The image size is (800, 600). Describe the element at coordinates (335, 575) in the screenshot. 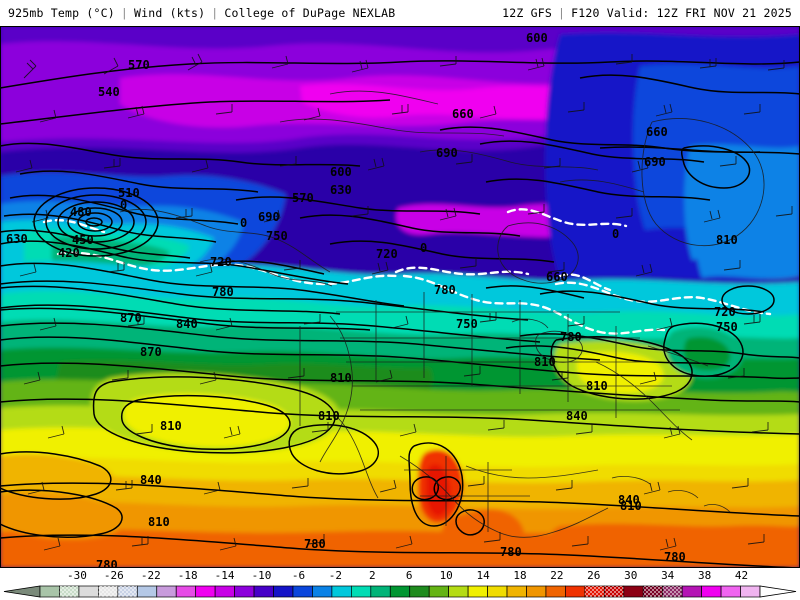

I see `colorbar-tick: -2` at that location.